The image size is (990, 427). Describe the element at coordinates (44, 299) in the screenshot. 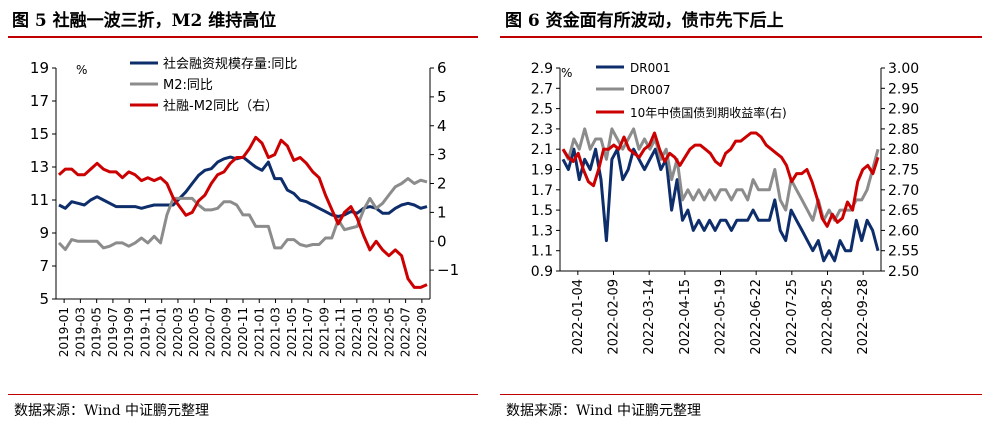

I see `left-tick-label: 5` at that location.